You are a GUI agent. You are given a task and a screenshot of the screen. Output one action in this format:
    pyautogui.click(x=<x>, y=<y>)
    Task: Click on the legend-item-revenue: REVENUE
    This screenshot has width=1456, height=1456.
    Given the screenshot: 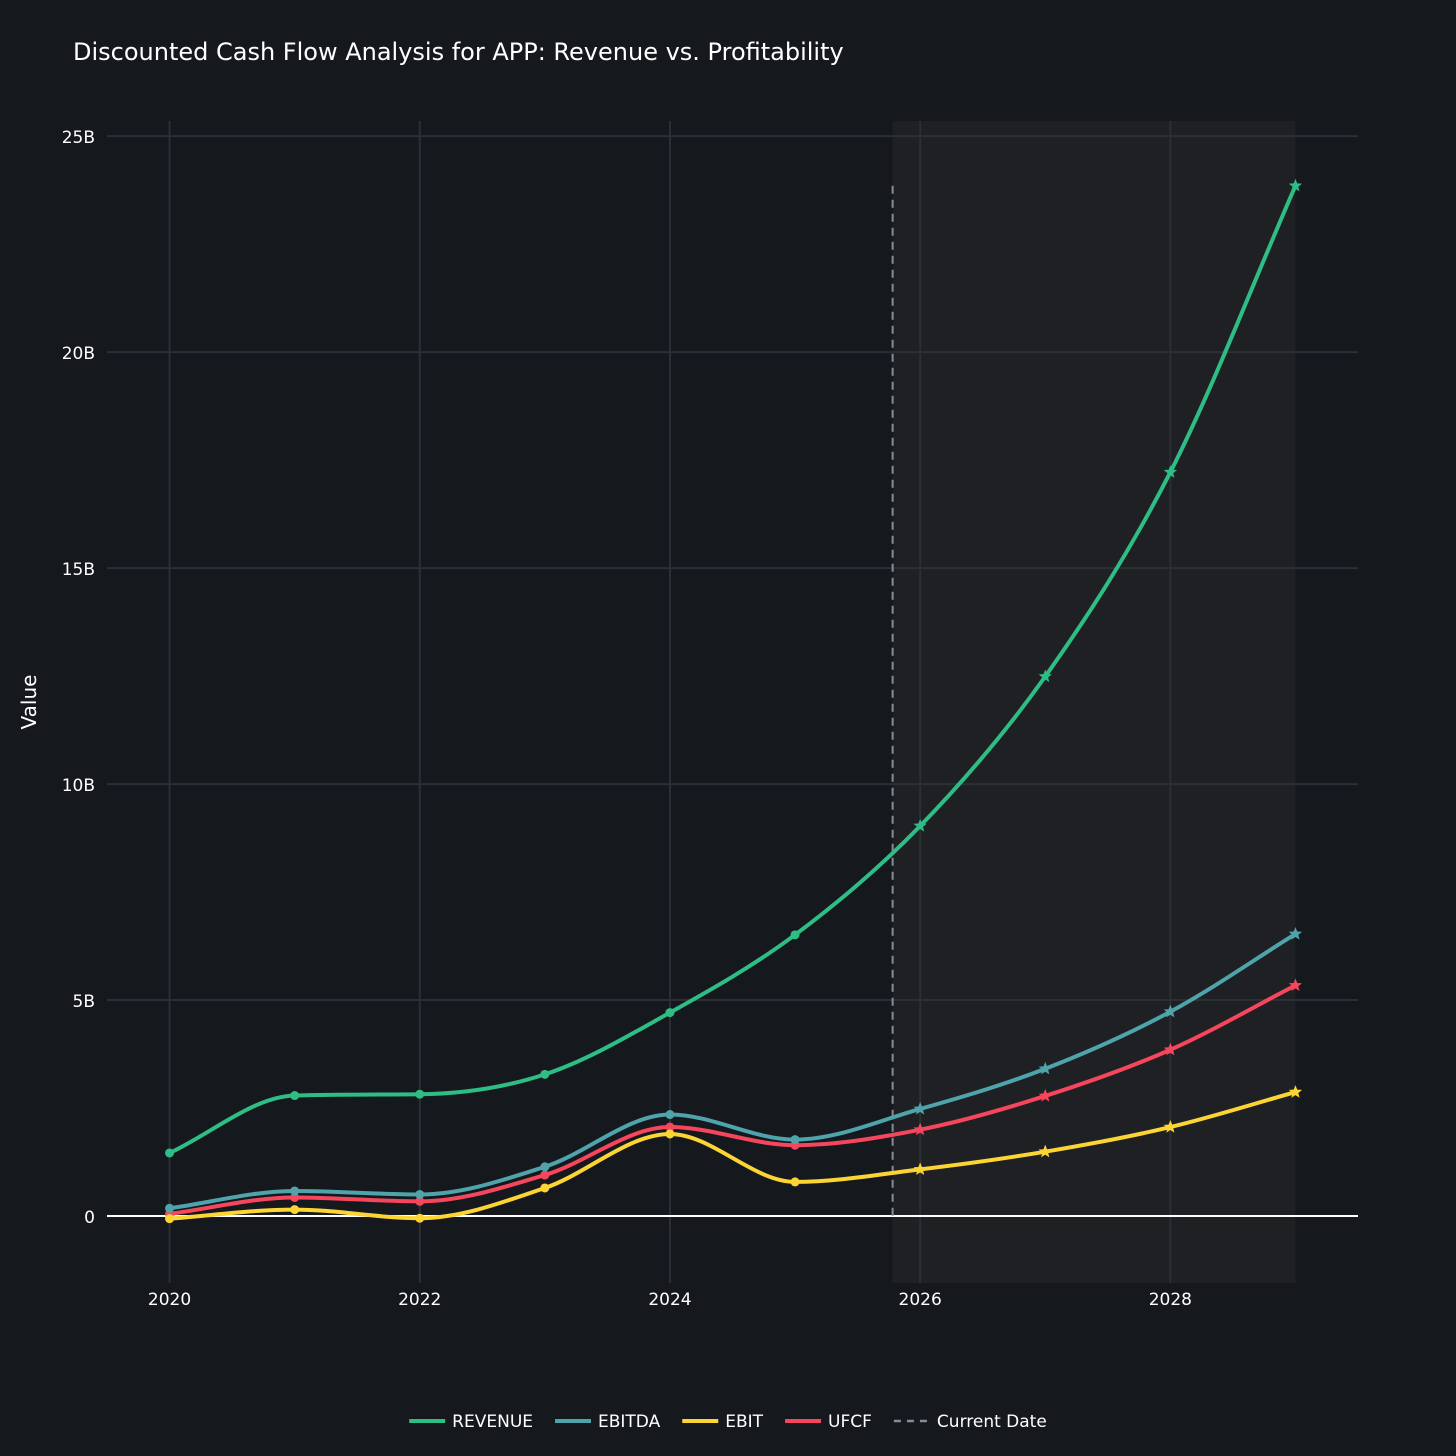 What is the action you would take?
    pyautogui.click(x=471, y=1422)
    